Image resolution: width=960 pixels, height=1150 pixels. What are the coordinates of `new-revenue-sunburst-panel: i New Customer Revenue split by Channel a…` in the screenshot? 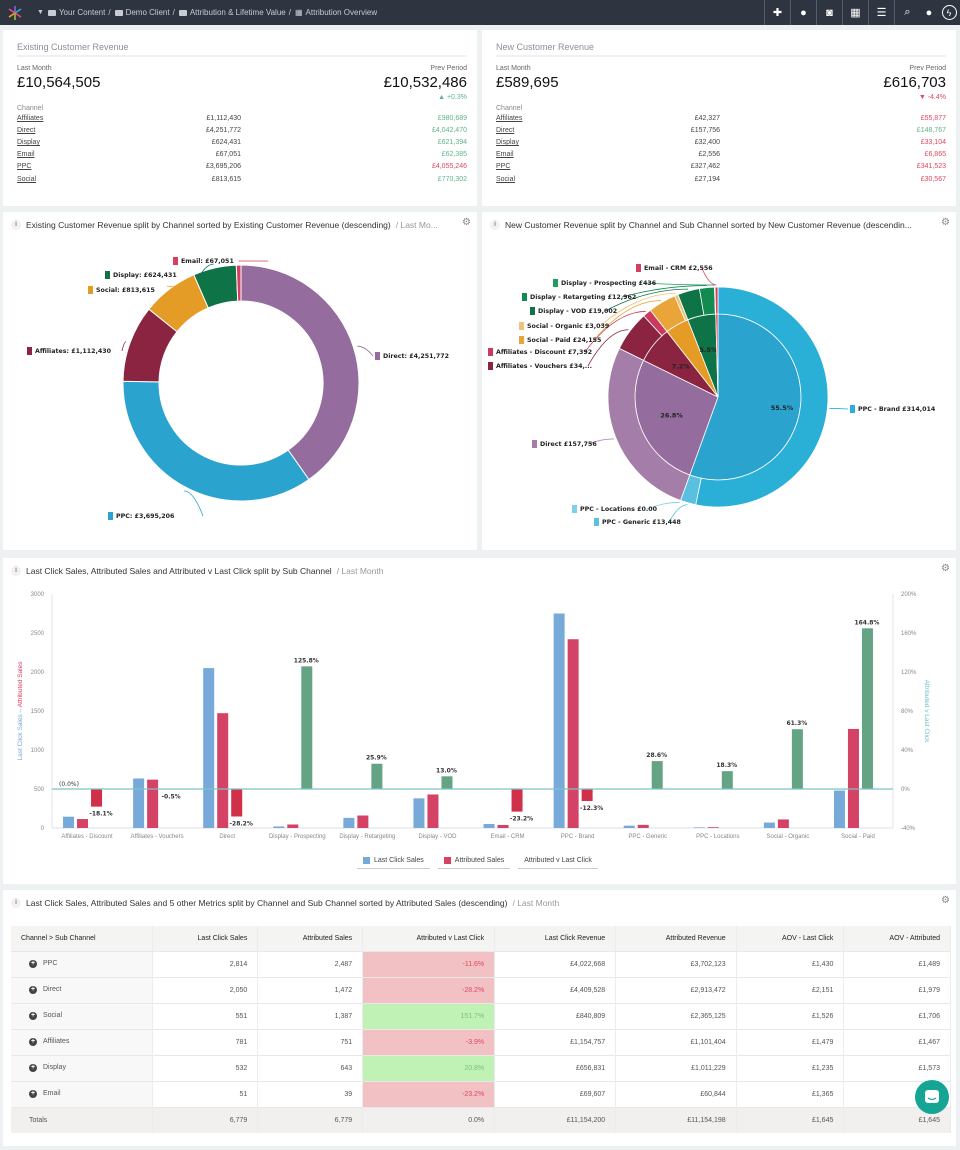 It's located at (719, 381).